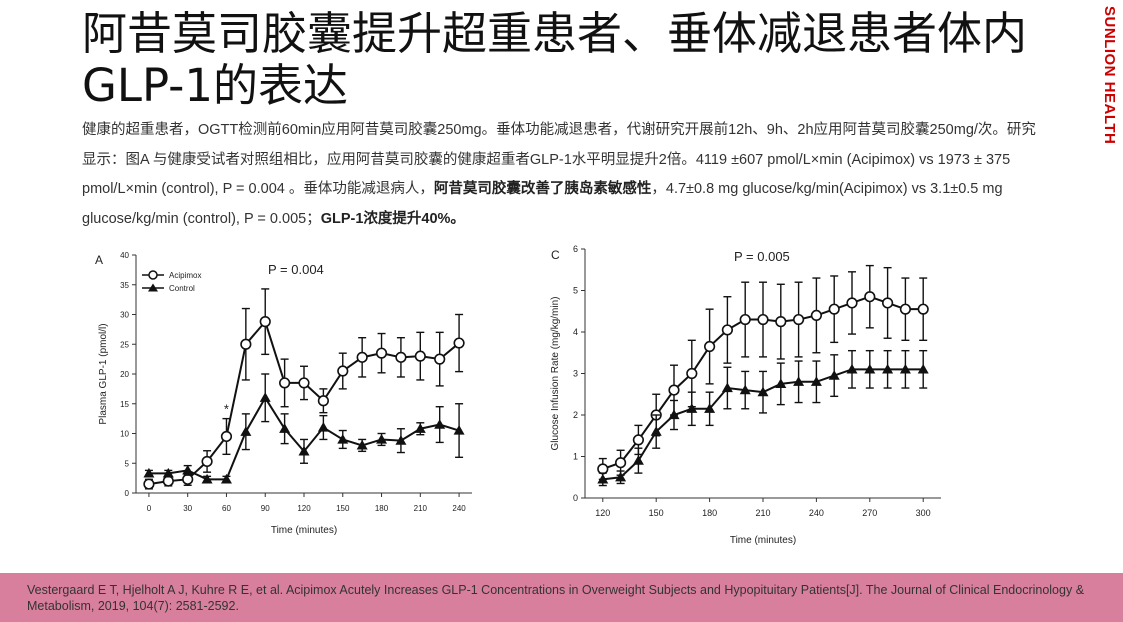  I want to click on legend-marker-control, so click(153, 287).